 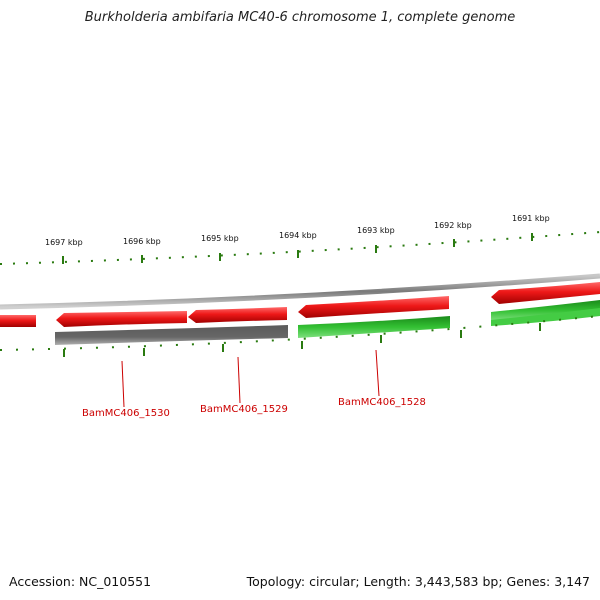 I want to click on tick-label: 1696 kbp, so click(x=142, y=241).